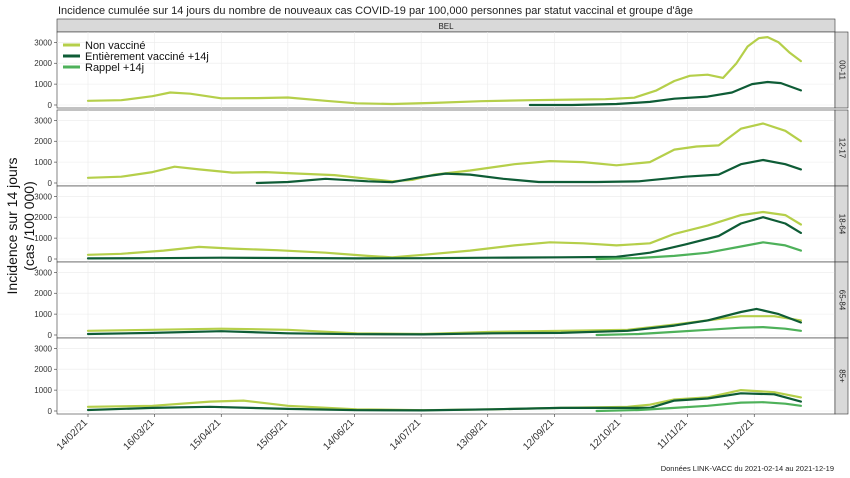  I want to click on legend-label: Non vacciné, so click(115, 46).